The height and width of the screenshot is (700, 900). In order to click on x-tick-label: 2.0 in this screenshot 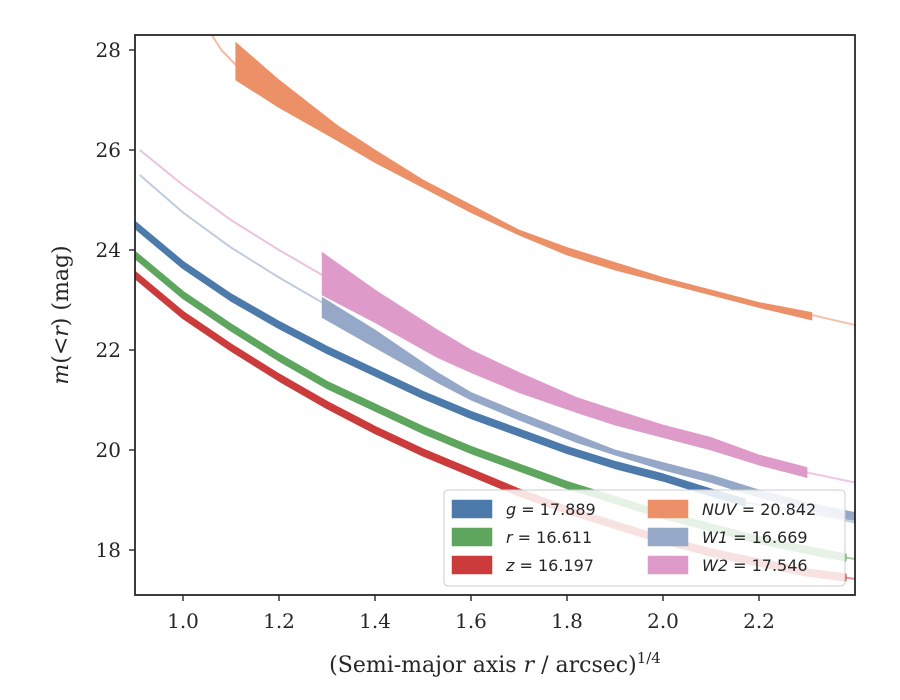, I will do `click(663, 621)`.